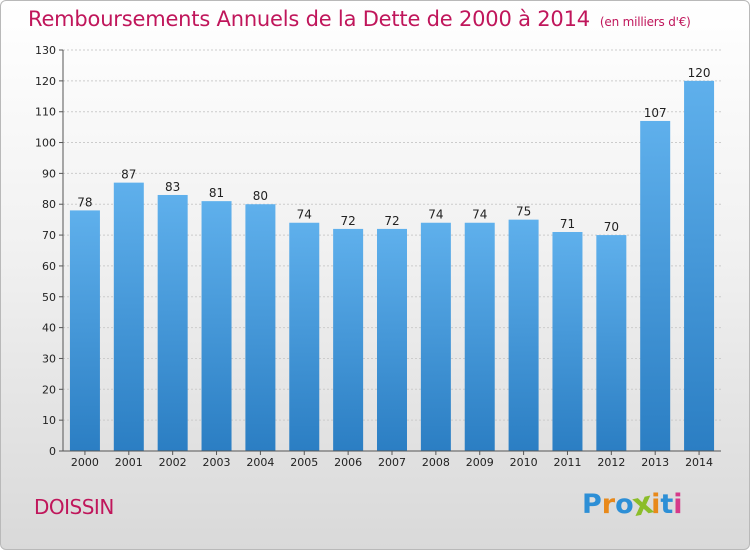 The width and height of the screenshot is (750, 550). I want to click on y-tick-label: 70, so click(49, 235).